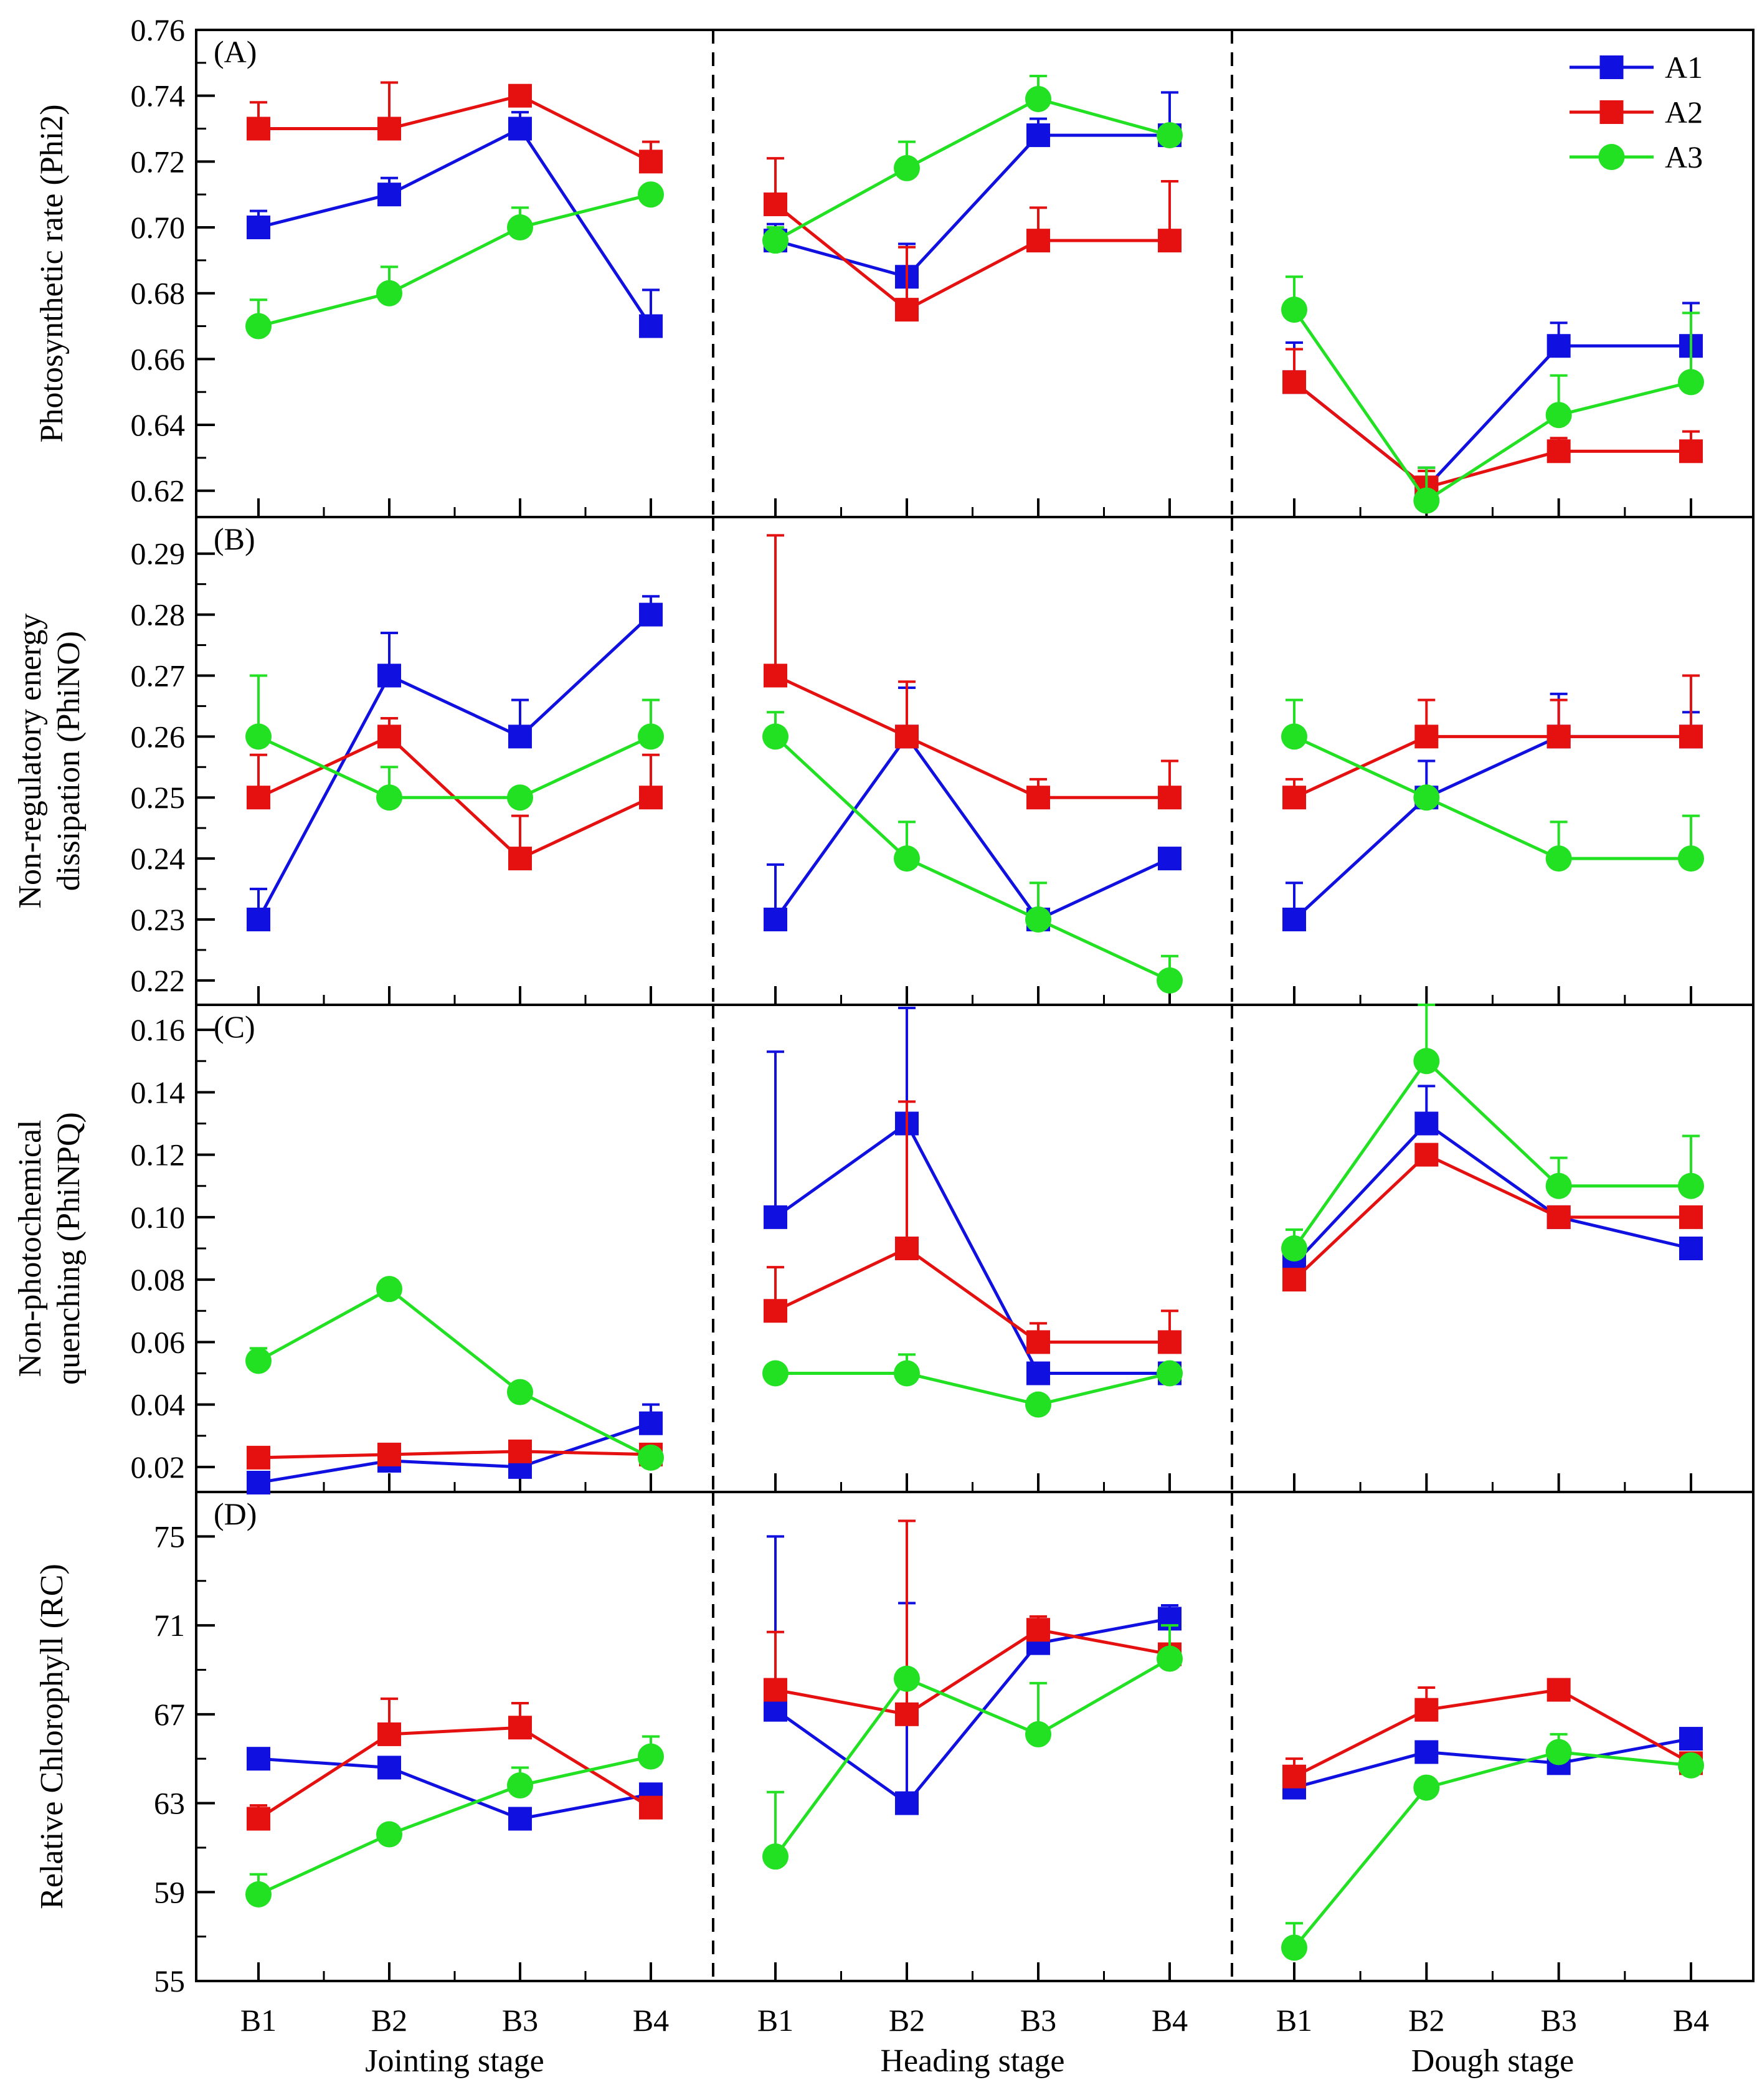 The image size is (1757, 2100). Describe the element at coordinates (158, 1279) in the screenshot. I see `y-tick-label: 0.08` at that location.